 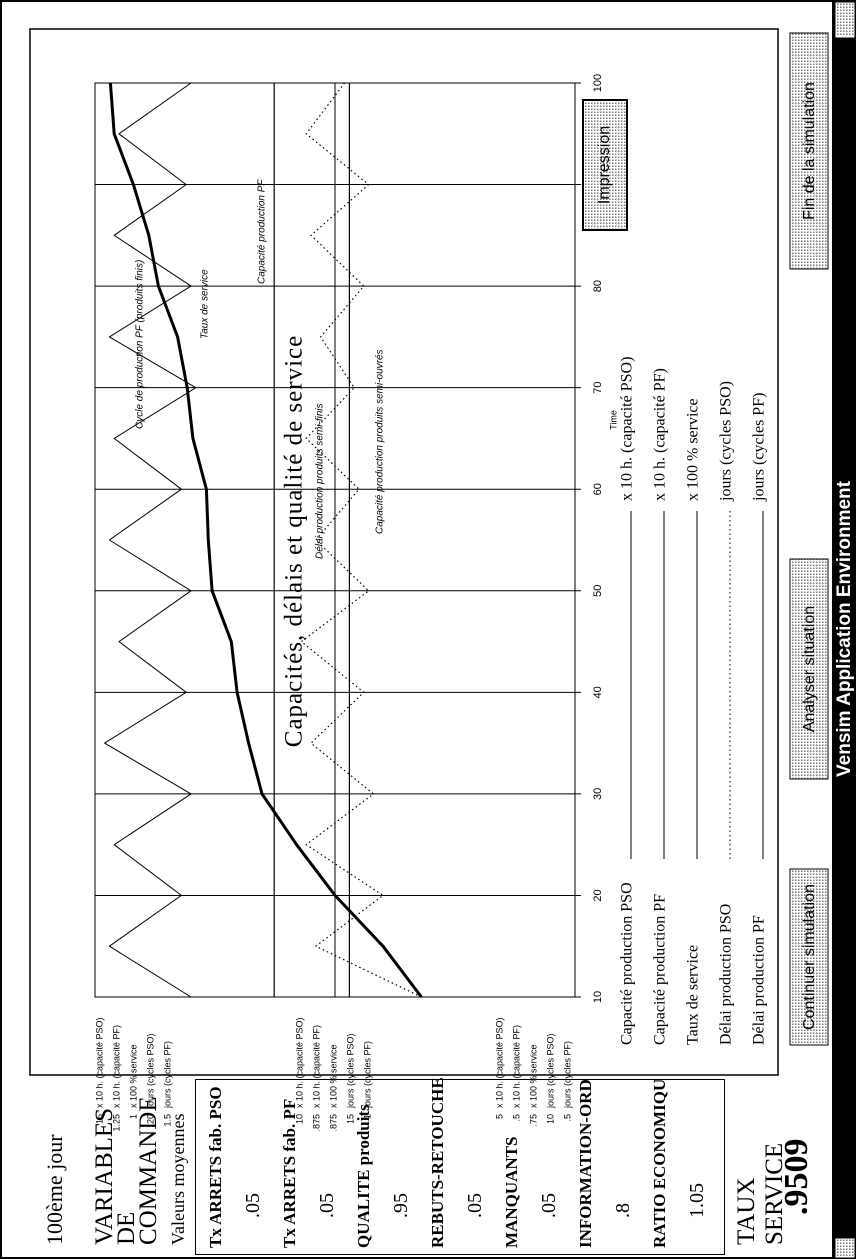 I want to click on legend-unit: jours (cycles PSO), so click(x=726, y=441).